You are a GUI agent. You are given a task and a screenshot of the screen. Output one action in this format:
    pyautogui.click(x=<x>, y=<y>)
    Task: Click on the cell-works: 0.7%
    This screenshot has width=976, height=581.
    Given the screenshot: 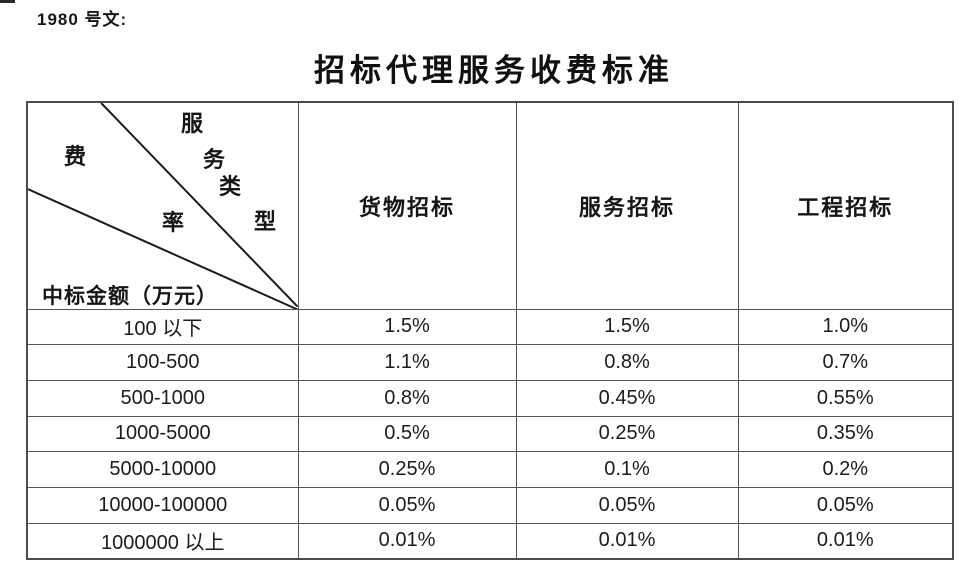 What is the action you would take?
    pyautogui.click(x=845, y=362)
    